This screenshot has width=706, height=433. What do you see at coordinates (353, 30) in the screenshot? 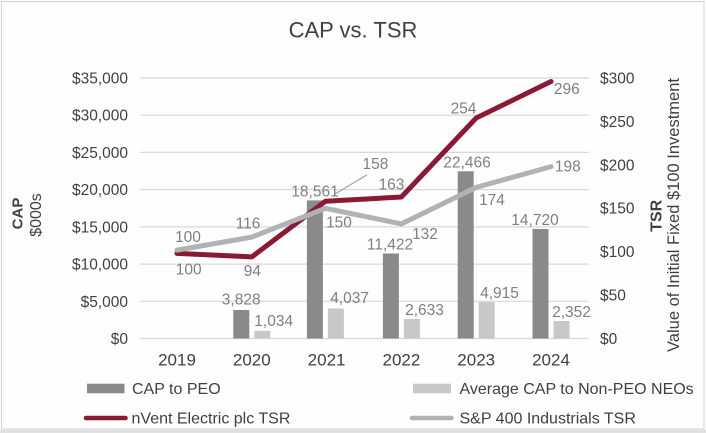
I see `svg-text: CAP vs. TSR` at bounding box center [353, 30].